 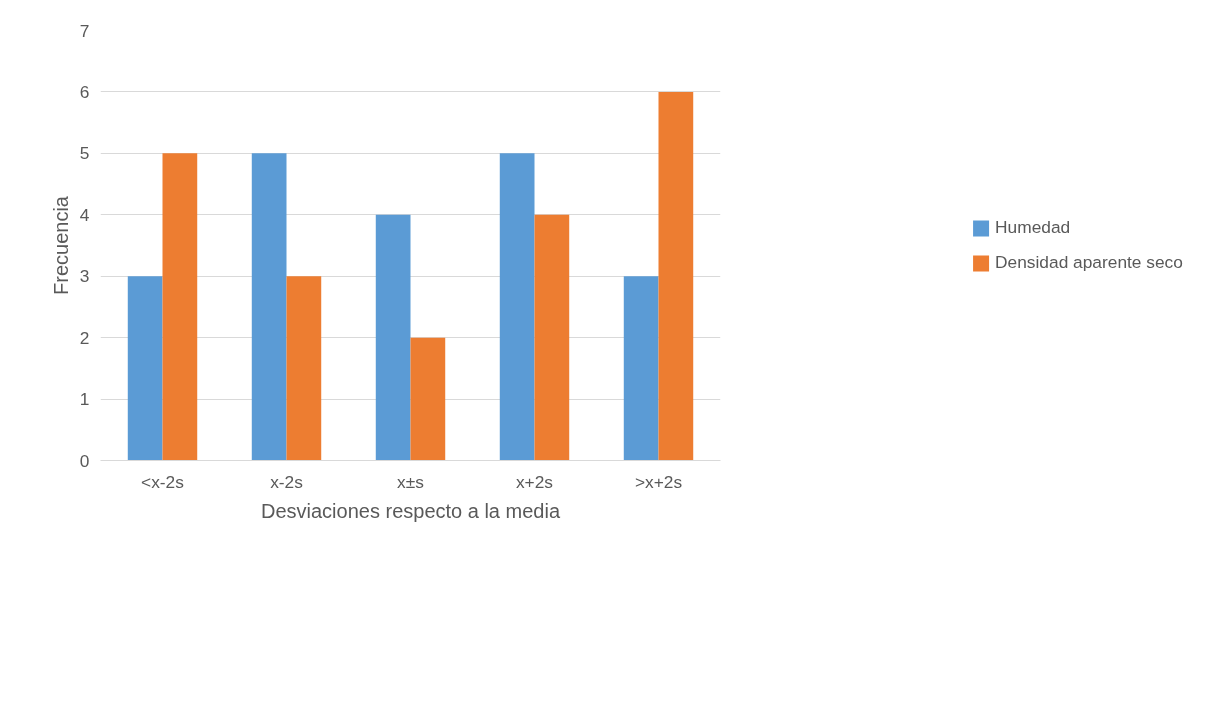 What do you see at coordinates (1089, 262) in the screenshot?
I see `legend-label: Densidad aparente seco` at bounding box center [1089, 262].